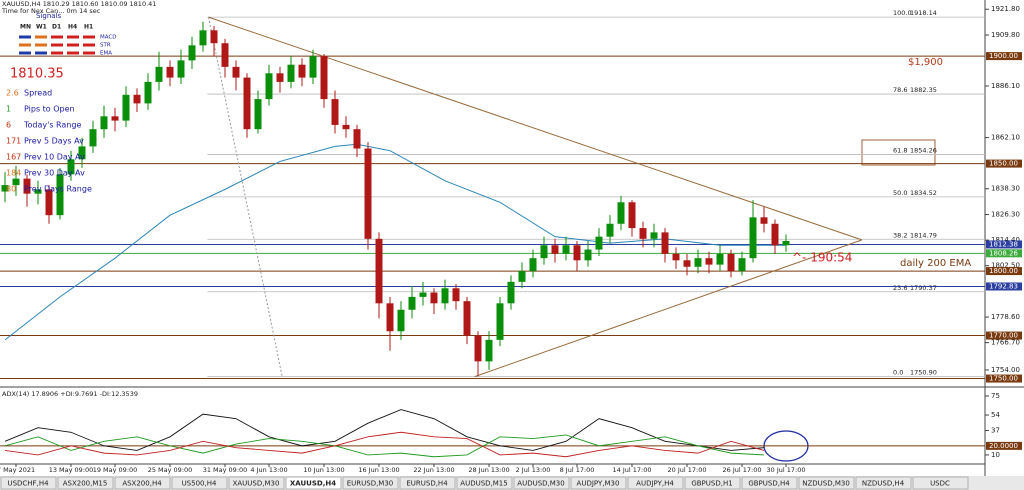 The width and height of the screenshot is (1024, 490). What do you see at coordinates (577, 470) in the screenshot?
I see `x-tick-label: 8 Jul 17:00` at bounding box center [577, 470].